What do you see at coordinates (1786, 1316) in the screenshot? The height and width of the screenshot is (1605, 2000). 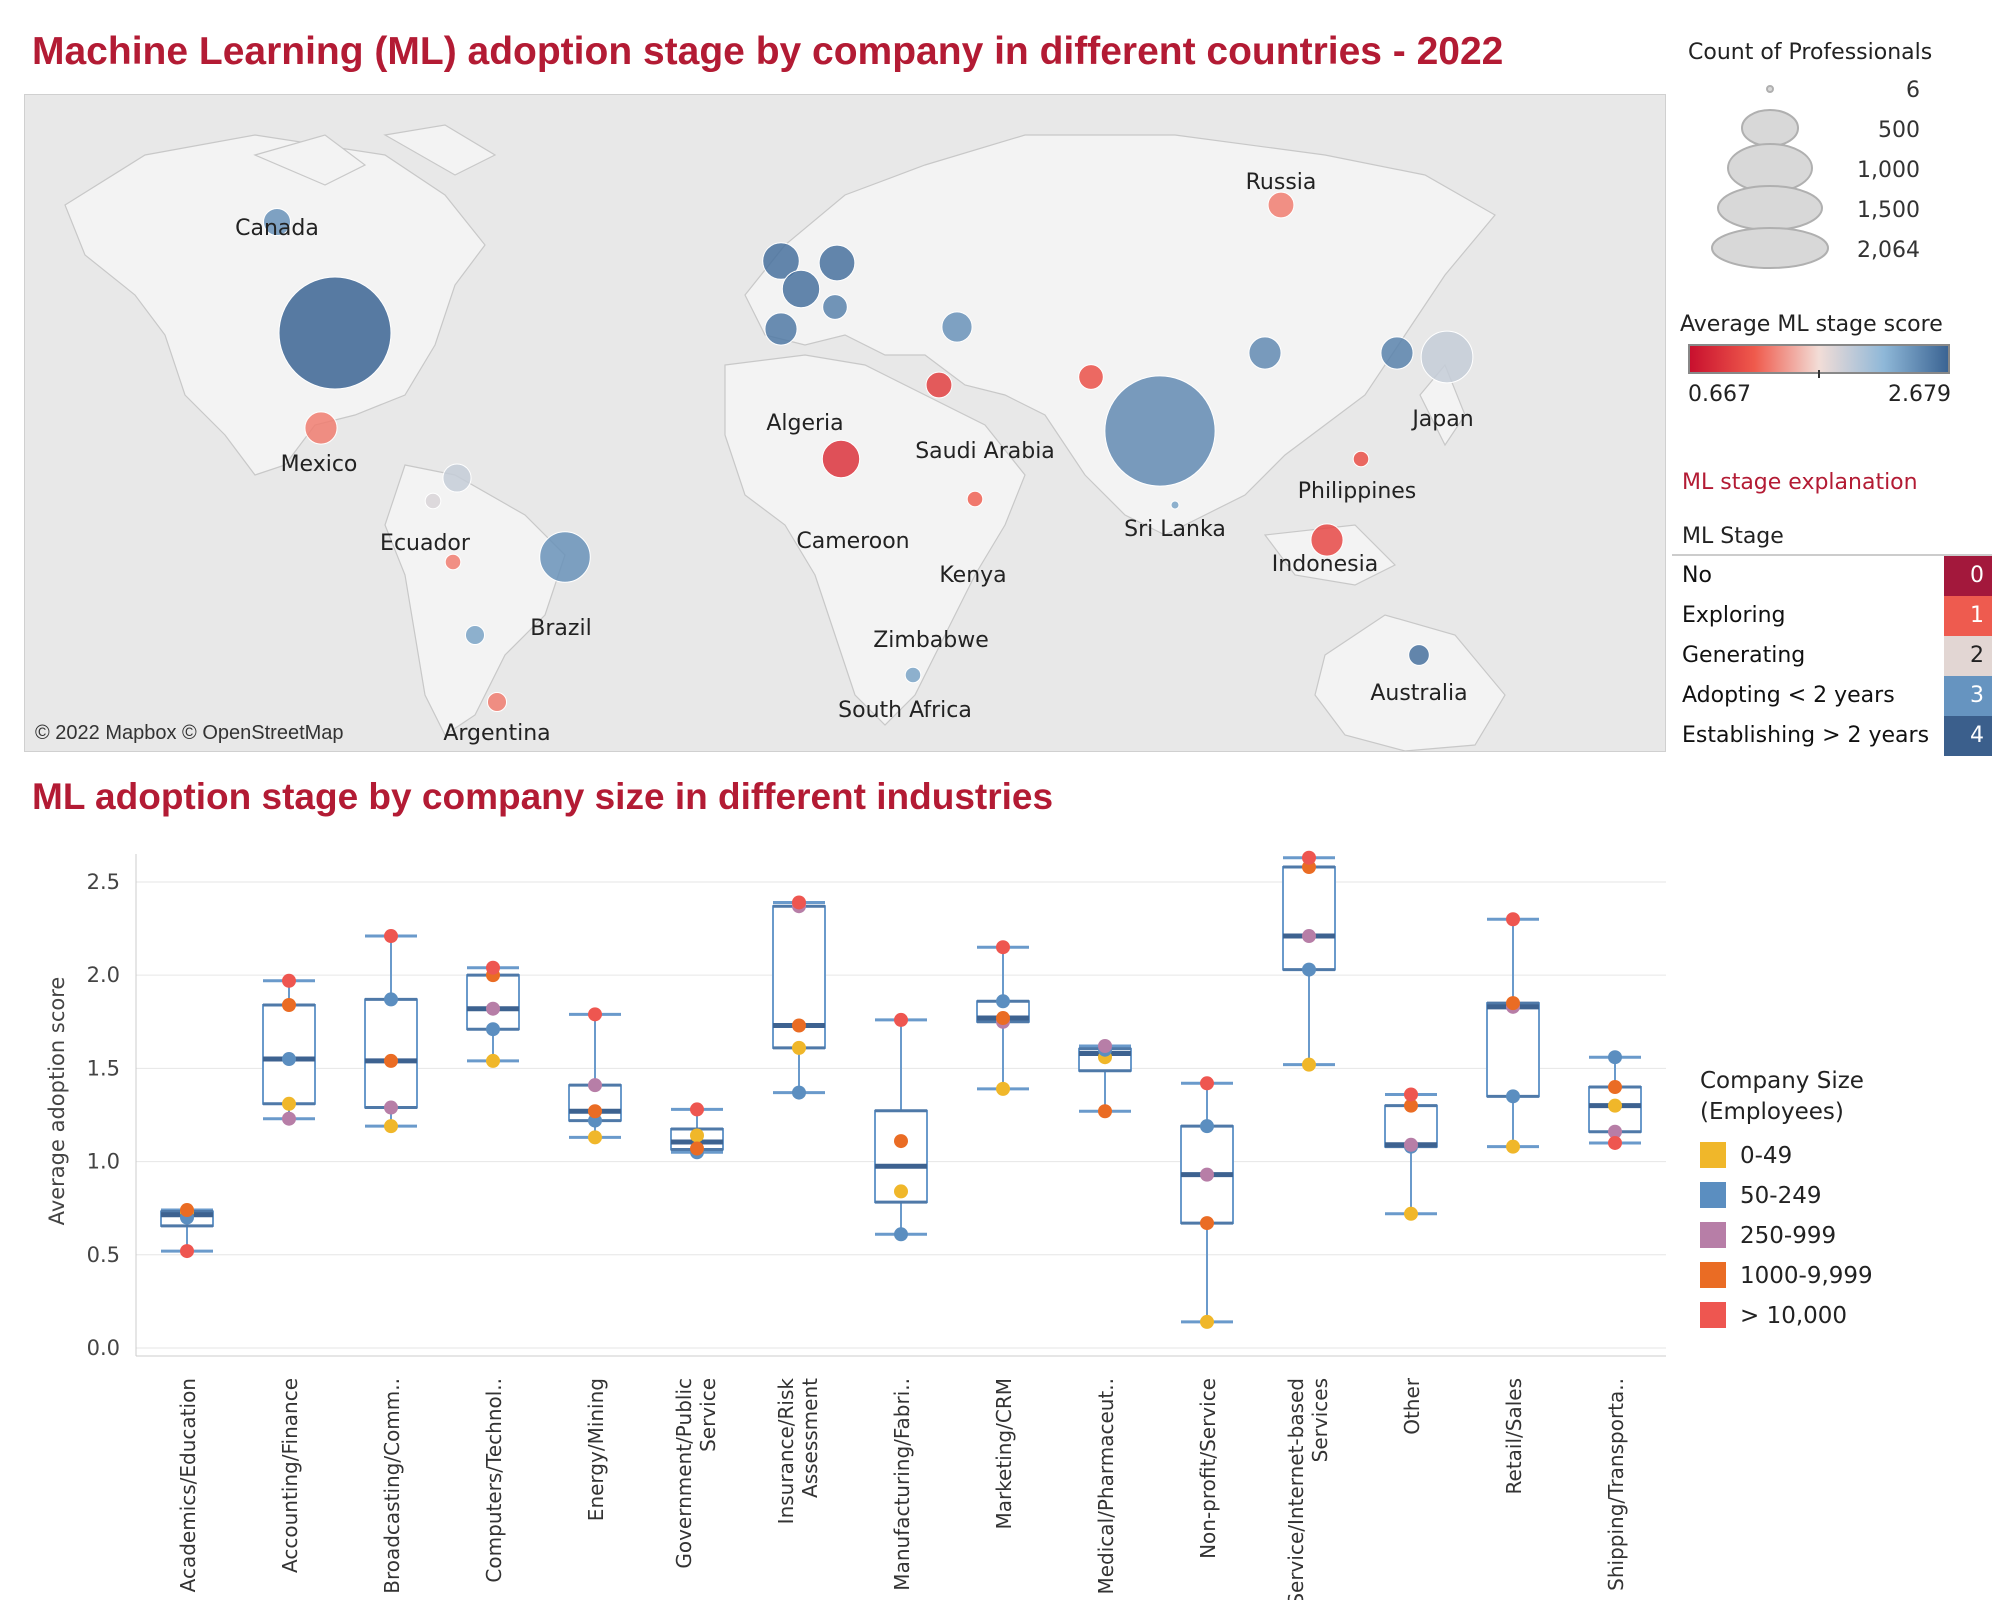 I see `size-legend-item: > 10,000` at bounding box center [1786, 1316].